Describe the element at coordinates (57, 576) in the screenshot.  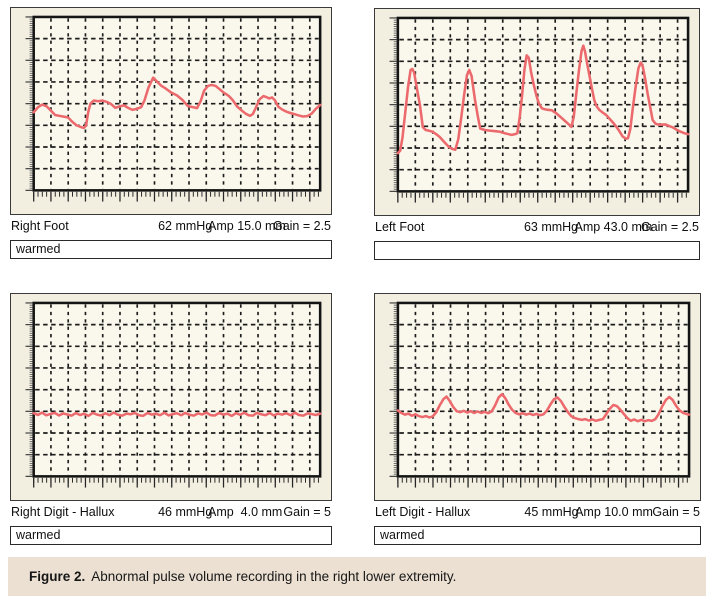
I see `figure-caption-label: Figure 2.` at that location.